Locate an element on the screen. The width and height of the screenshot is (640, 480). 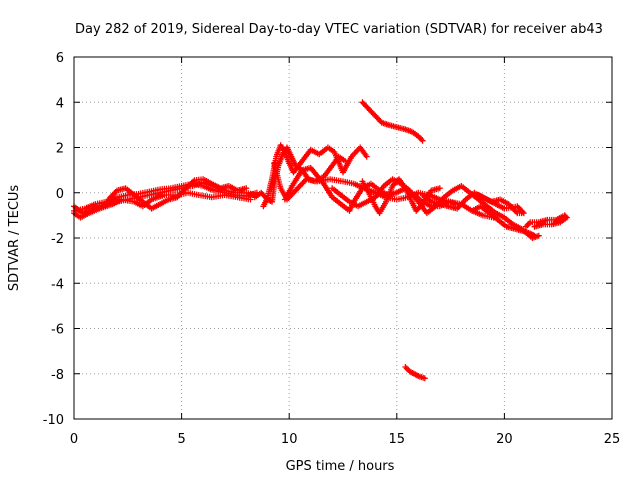
x-tick-label: 0 is located at coordinates (74, 439).